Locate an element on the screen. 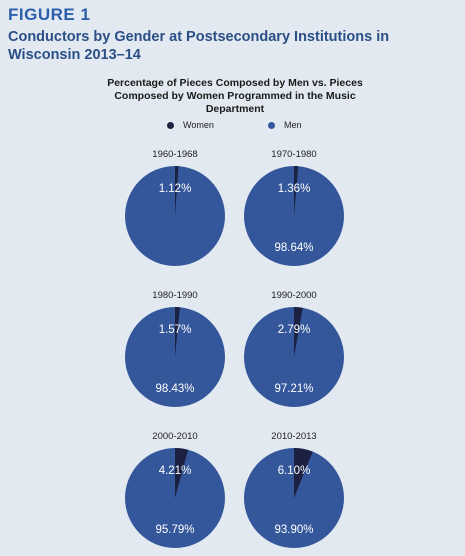 The image size is (465, 556). pie-1970-1980: 1970-1980 1.36% 98.64% is located at coordinates (294, 207).